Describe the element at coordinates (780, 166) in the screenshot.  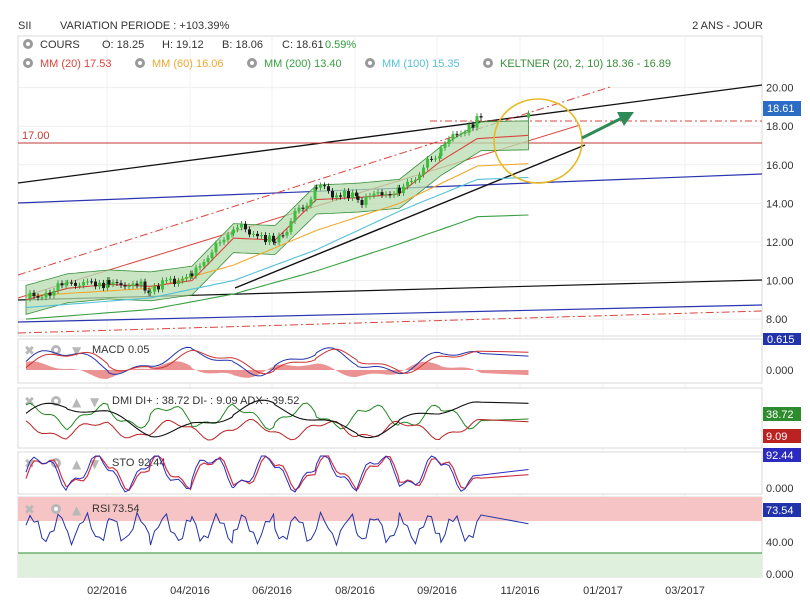
I see `price-tick-label: 16.00` at that location.